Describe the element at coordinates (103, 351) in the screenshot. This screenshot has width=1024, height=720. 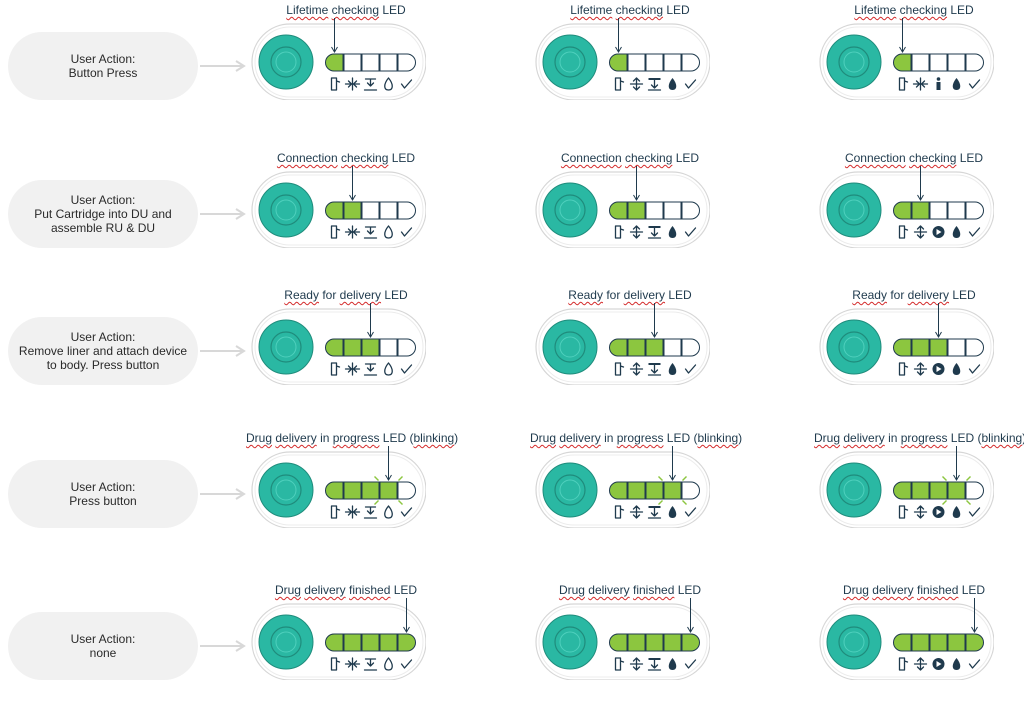
I see `user-action-line: Remove liner and attach device` at that location.